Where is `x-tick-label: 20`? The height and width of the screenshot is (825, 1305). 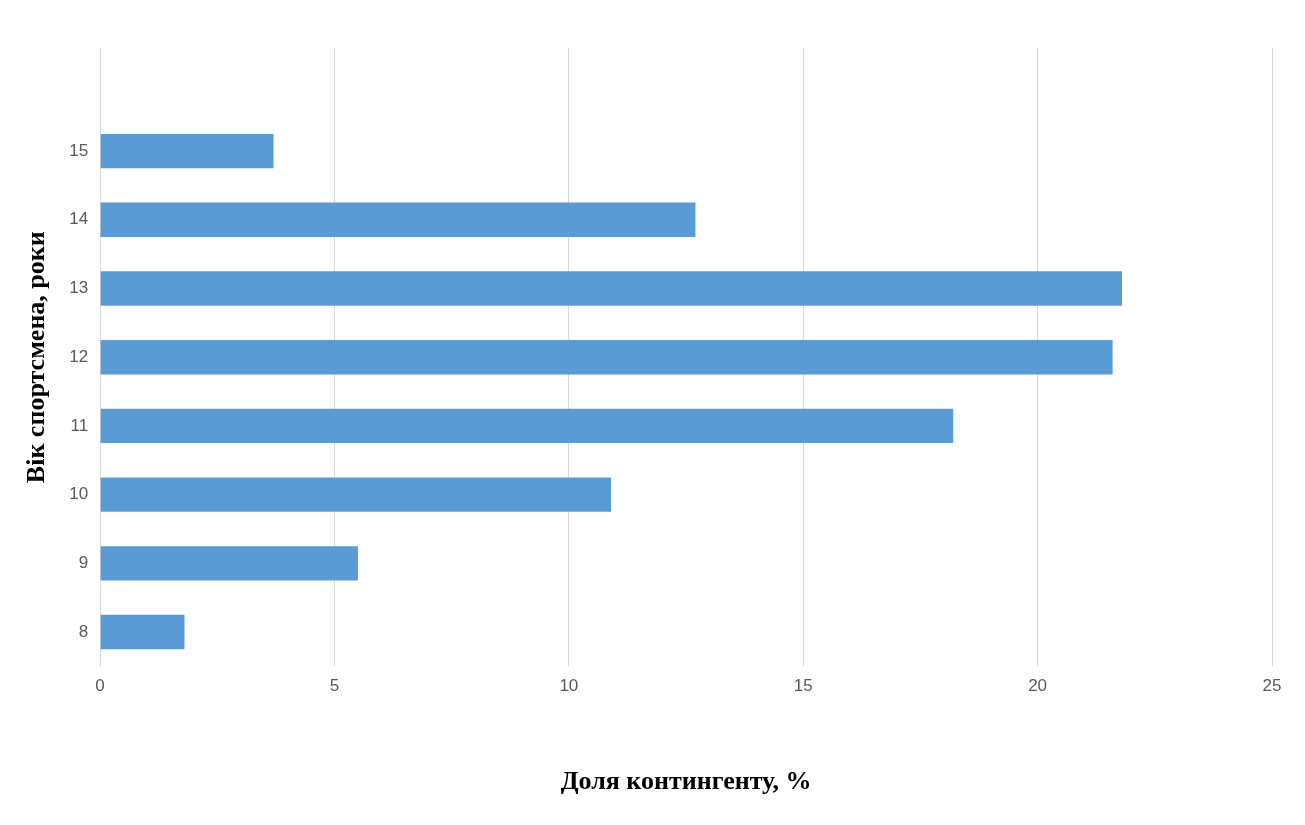
x-tick-label: 20 is located at coordinates (1038, 686).